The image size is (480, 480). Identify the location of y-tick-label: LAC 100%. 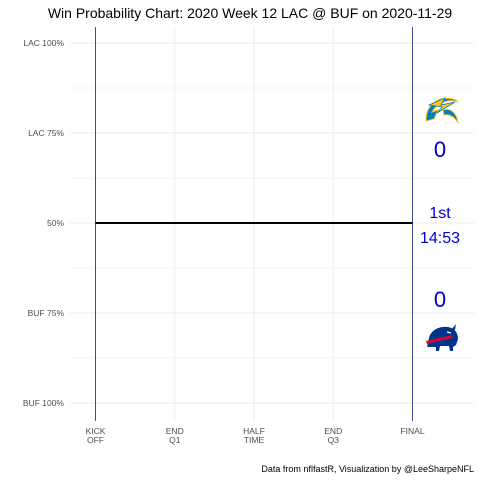
(43, 43).